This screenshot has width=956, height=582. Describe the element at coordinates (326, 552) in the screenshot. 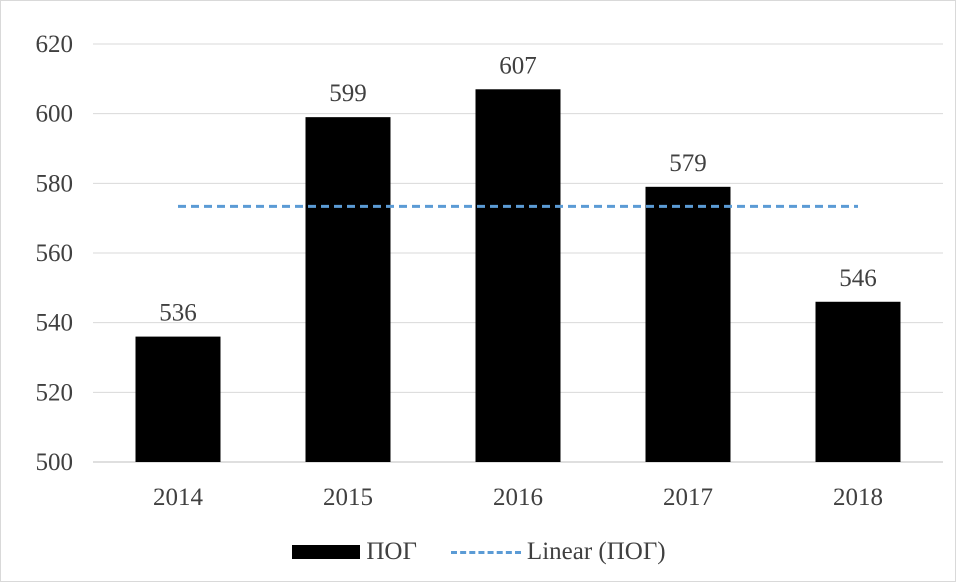

I see `legend-swatch-bar` at that location.